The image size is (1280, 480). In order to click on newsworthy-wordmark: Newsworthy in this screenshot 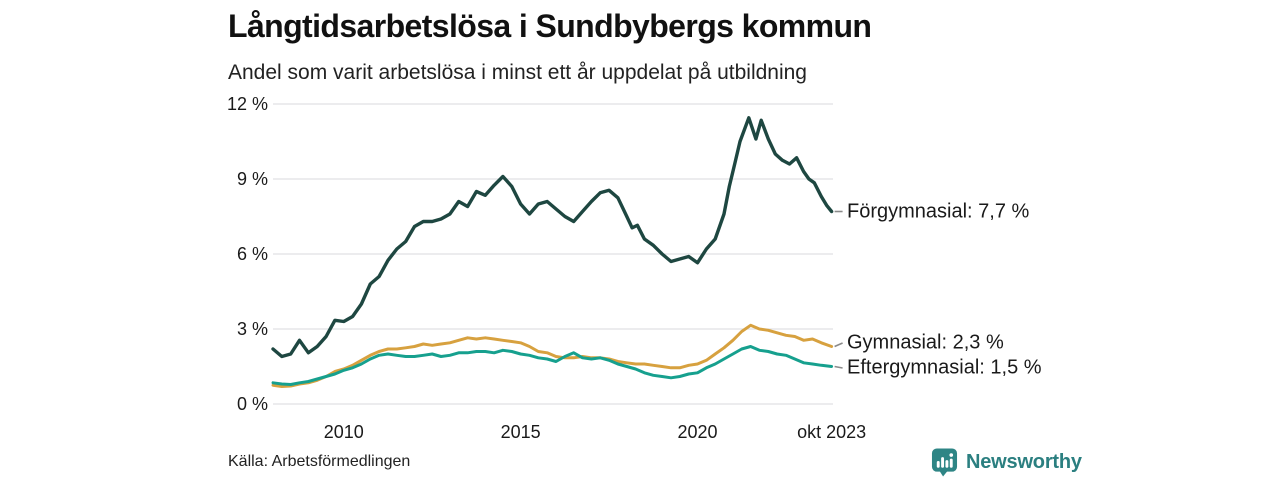, I will do `click(1024, 461)`.